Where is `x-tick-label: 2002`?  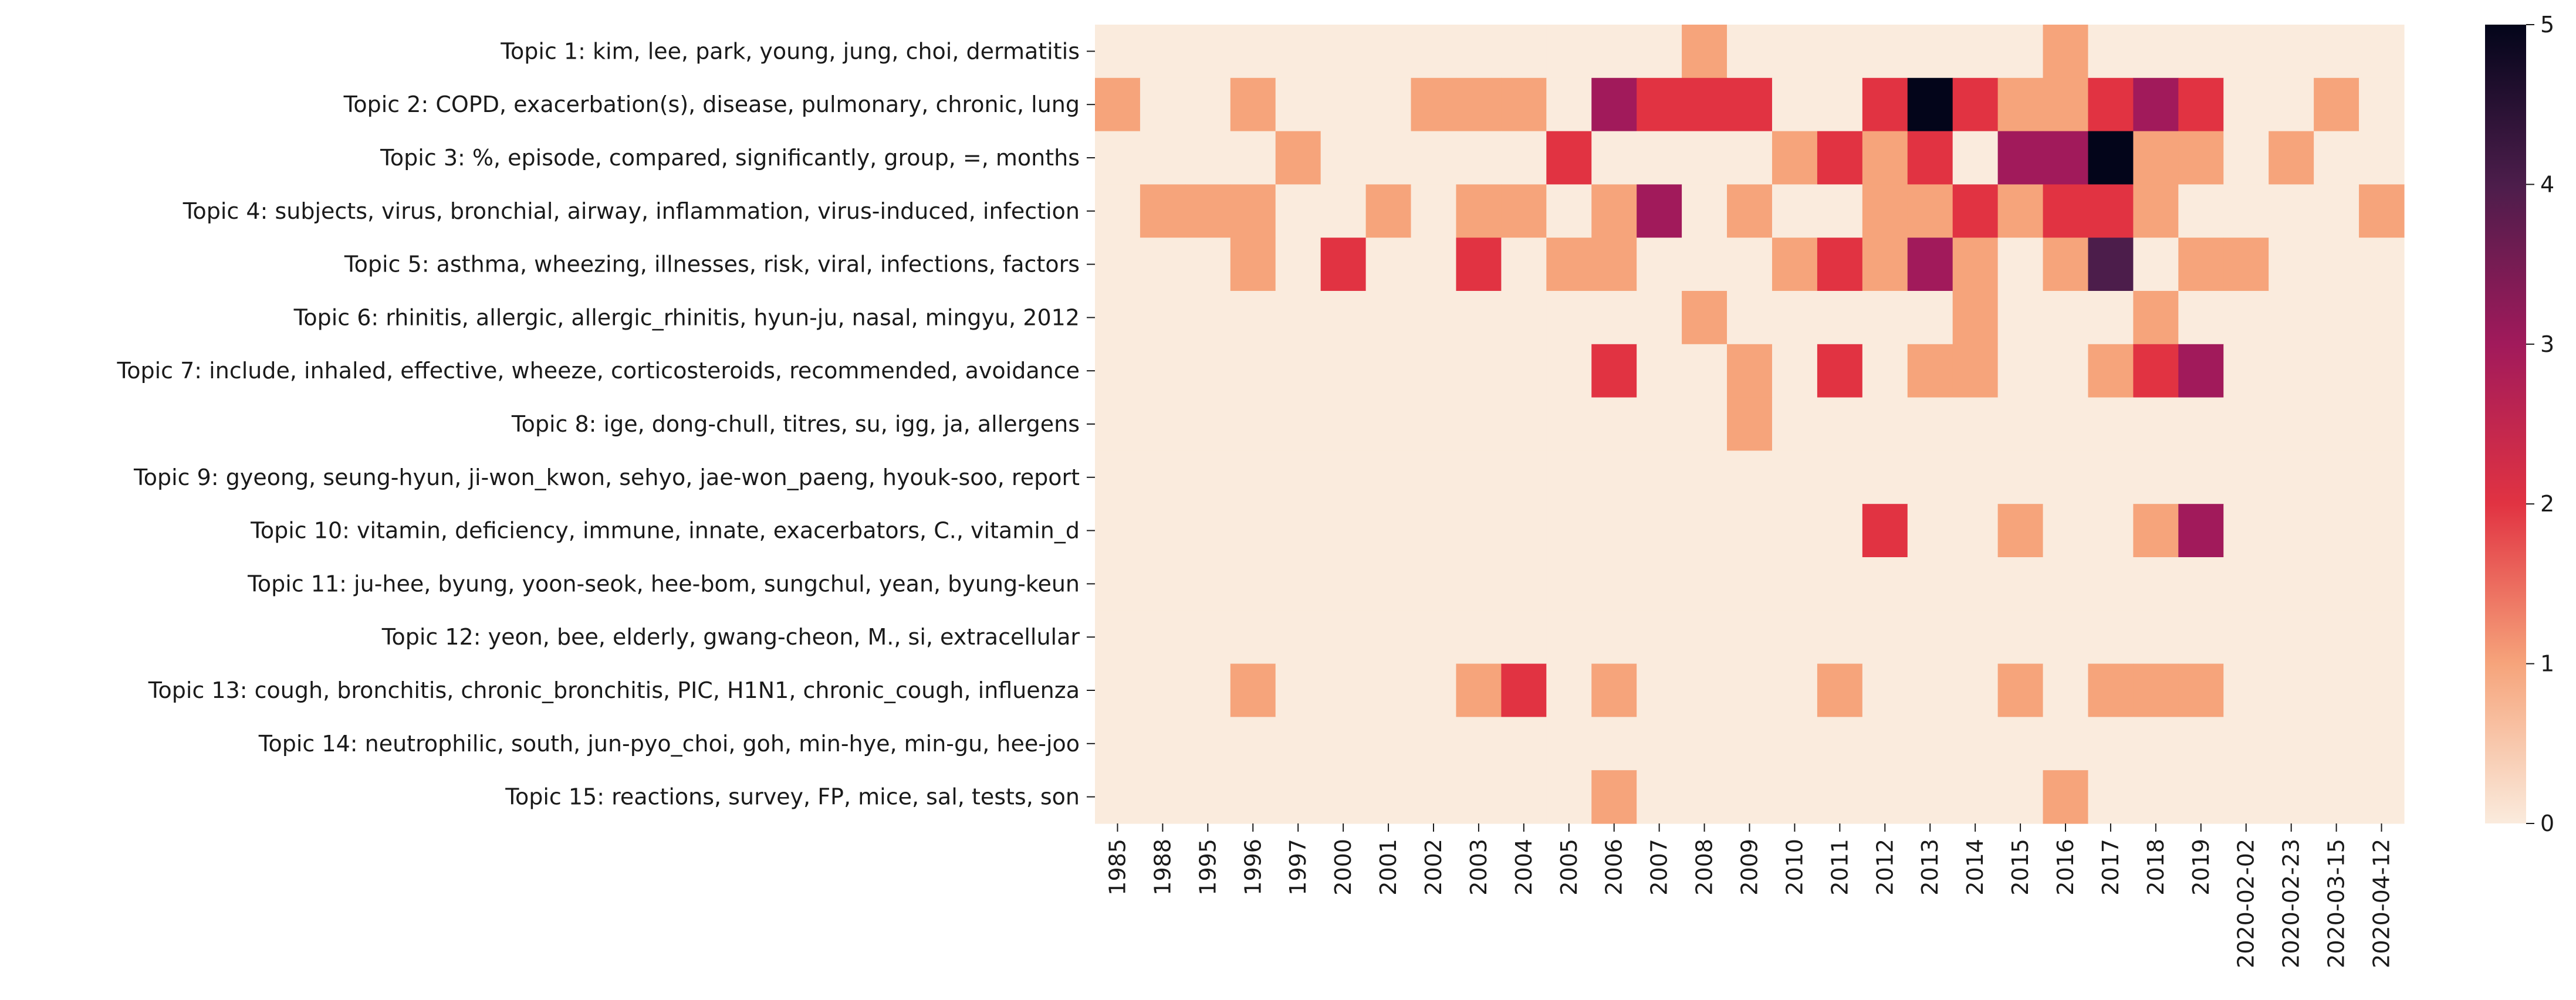
x-tick-label: 2002 is located at coordinates (1433, 868).